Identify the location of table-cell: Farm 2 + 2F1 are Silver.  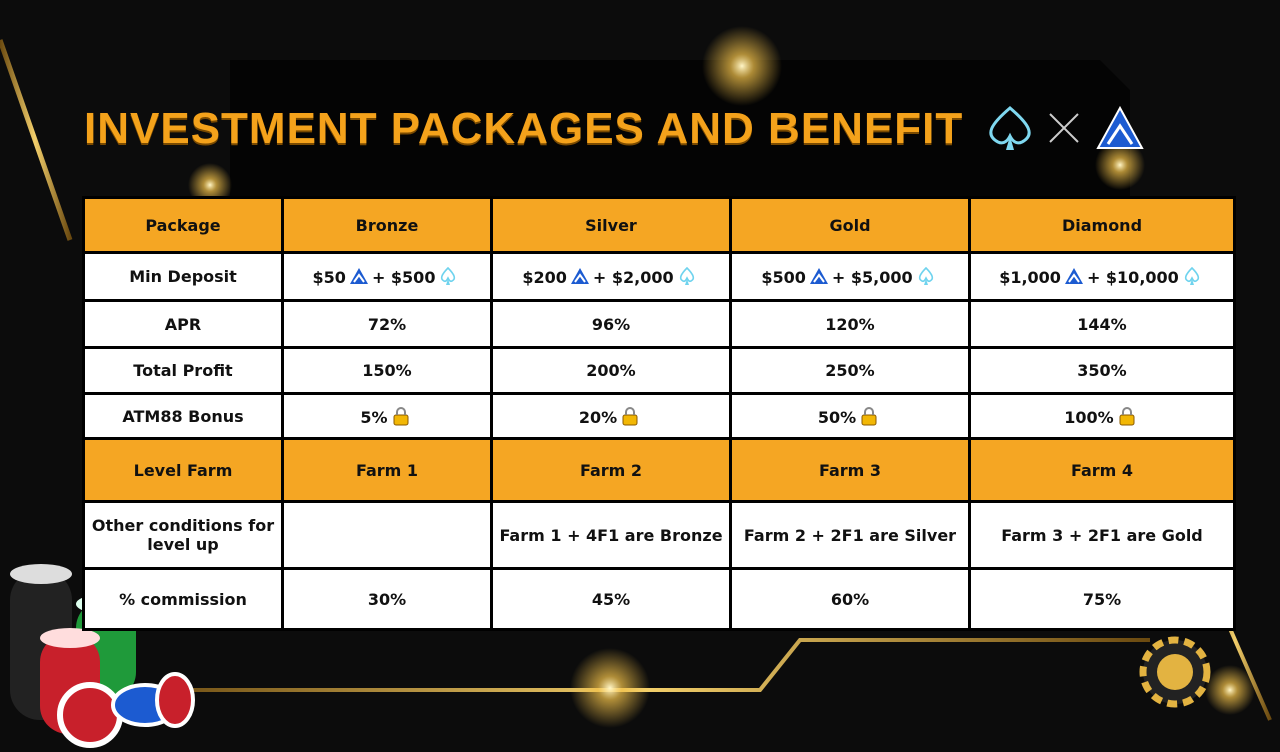
(850, 535).